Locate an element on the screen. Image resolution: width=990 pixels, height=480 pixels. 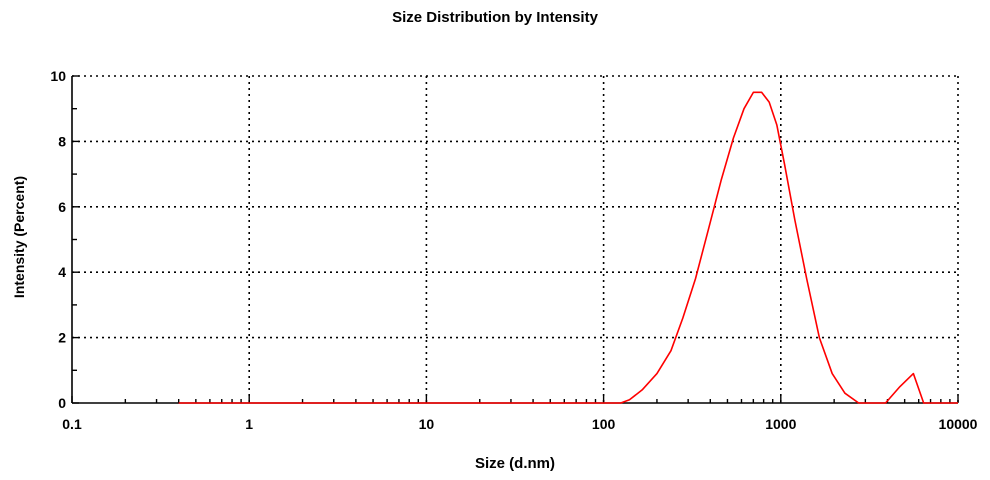
x-tick-label: 0.1 is located at coordinates (72, 424).